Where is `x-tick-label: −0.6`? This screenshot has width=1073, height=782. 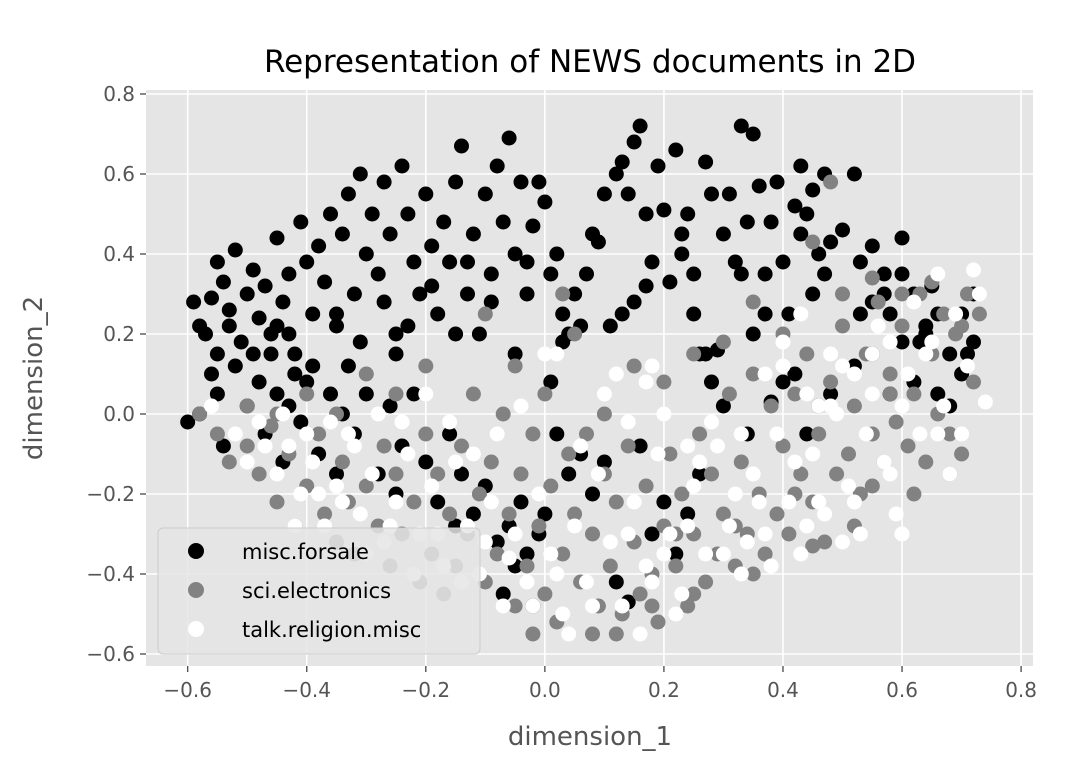 x-tick-label: −0.6 is located at coordinates (187, 690).